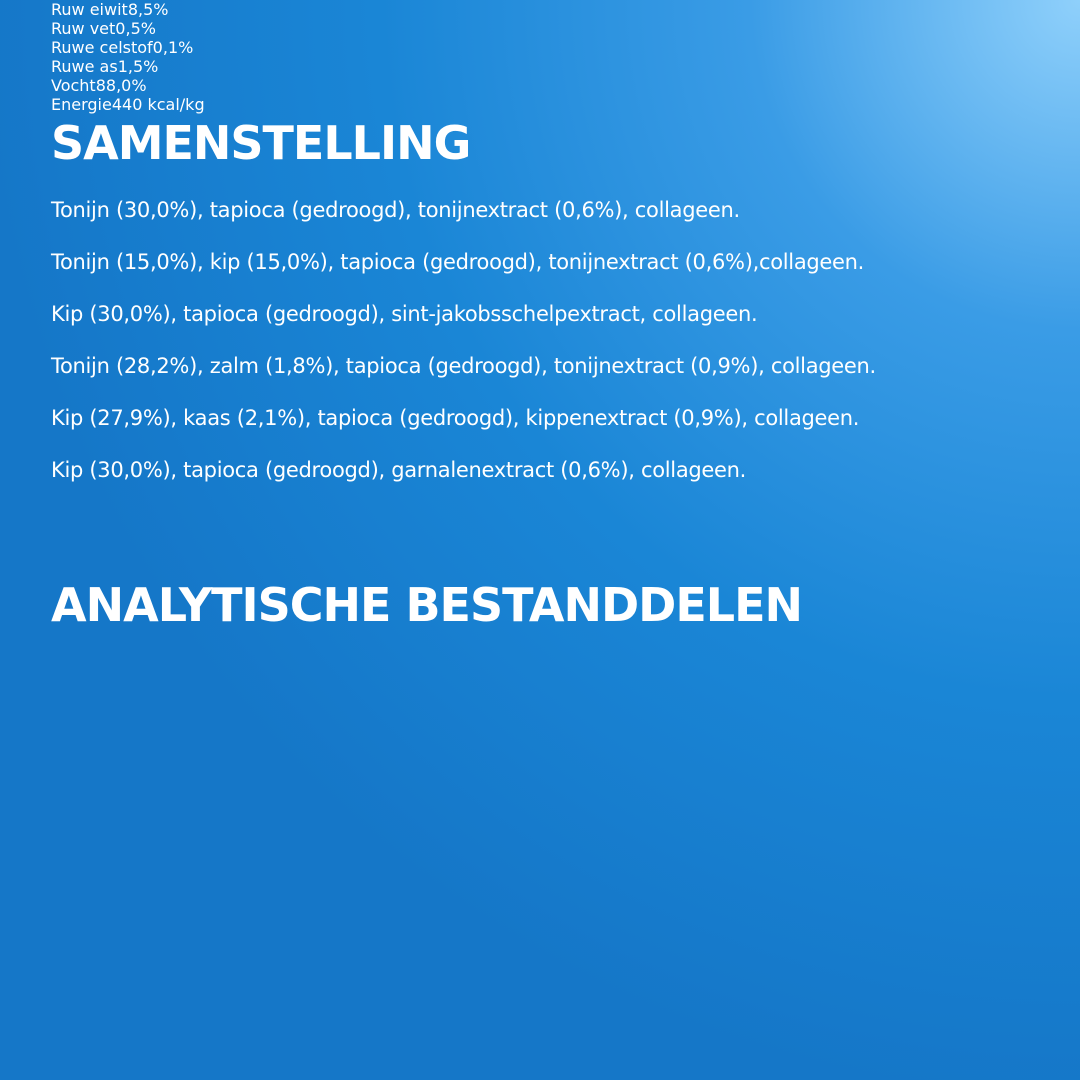  I want to click on label: Vocht, so click(73, 85).